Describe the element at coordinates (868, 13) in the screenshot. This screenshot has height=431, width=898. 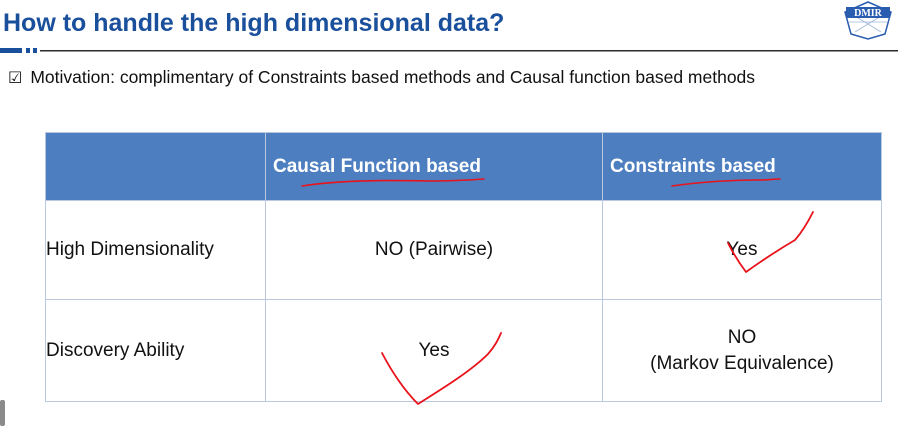
I see `logo-text: DMIR` at that location.